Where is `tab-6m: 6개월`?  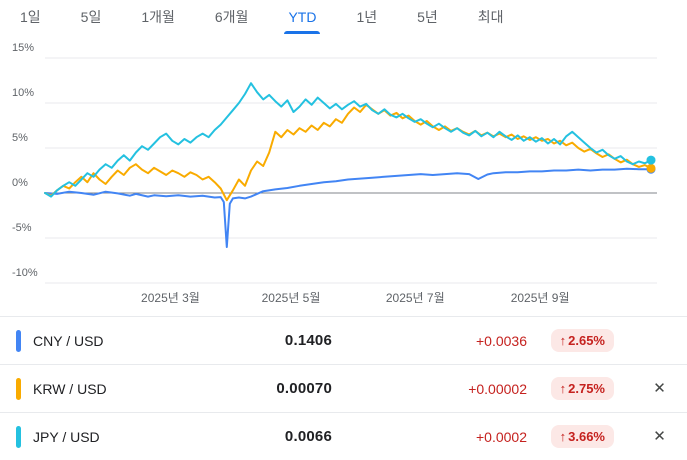
tab-6m: 6개월 is located at coordinates (232, 17).